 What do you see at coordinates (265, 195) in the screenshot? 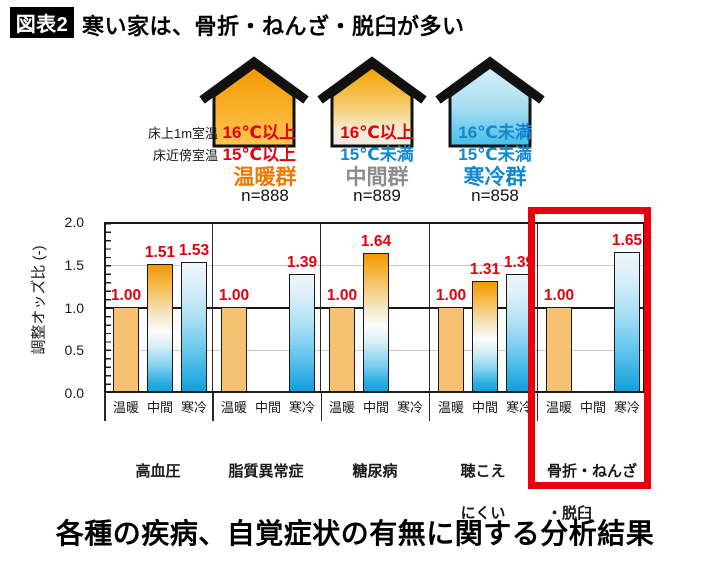
I see `warm-group-n: n=888` at bounding box center [265, 195].